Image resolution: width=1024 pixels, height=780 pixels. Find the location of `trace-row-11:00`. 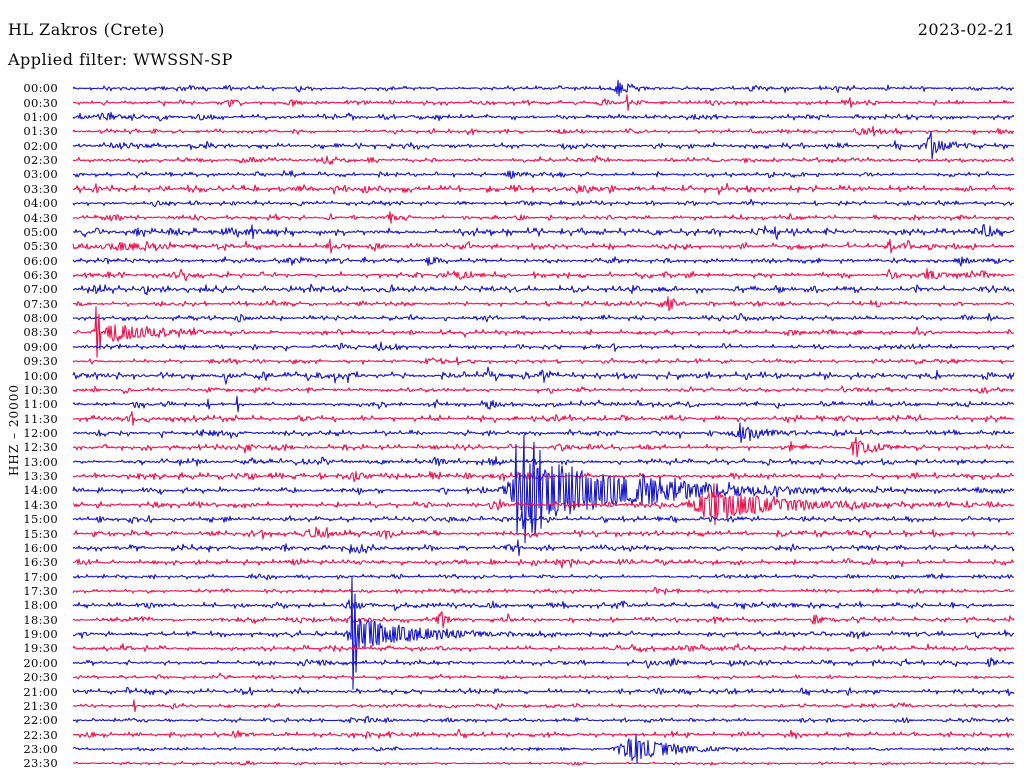

trace-row-11:00 is located at coordinates (543, 404).